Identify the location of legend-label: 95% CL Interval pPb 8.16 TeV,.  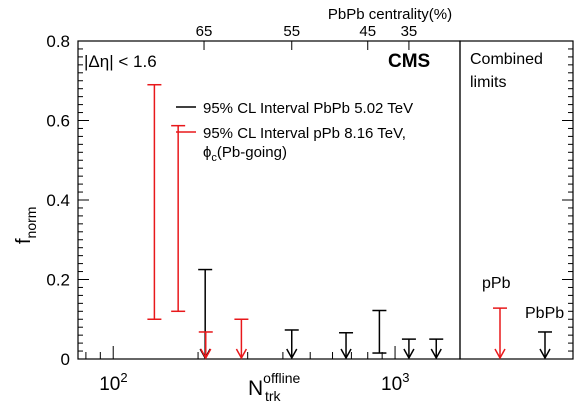
(304, 133).